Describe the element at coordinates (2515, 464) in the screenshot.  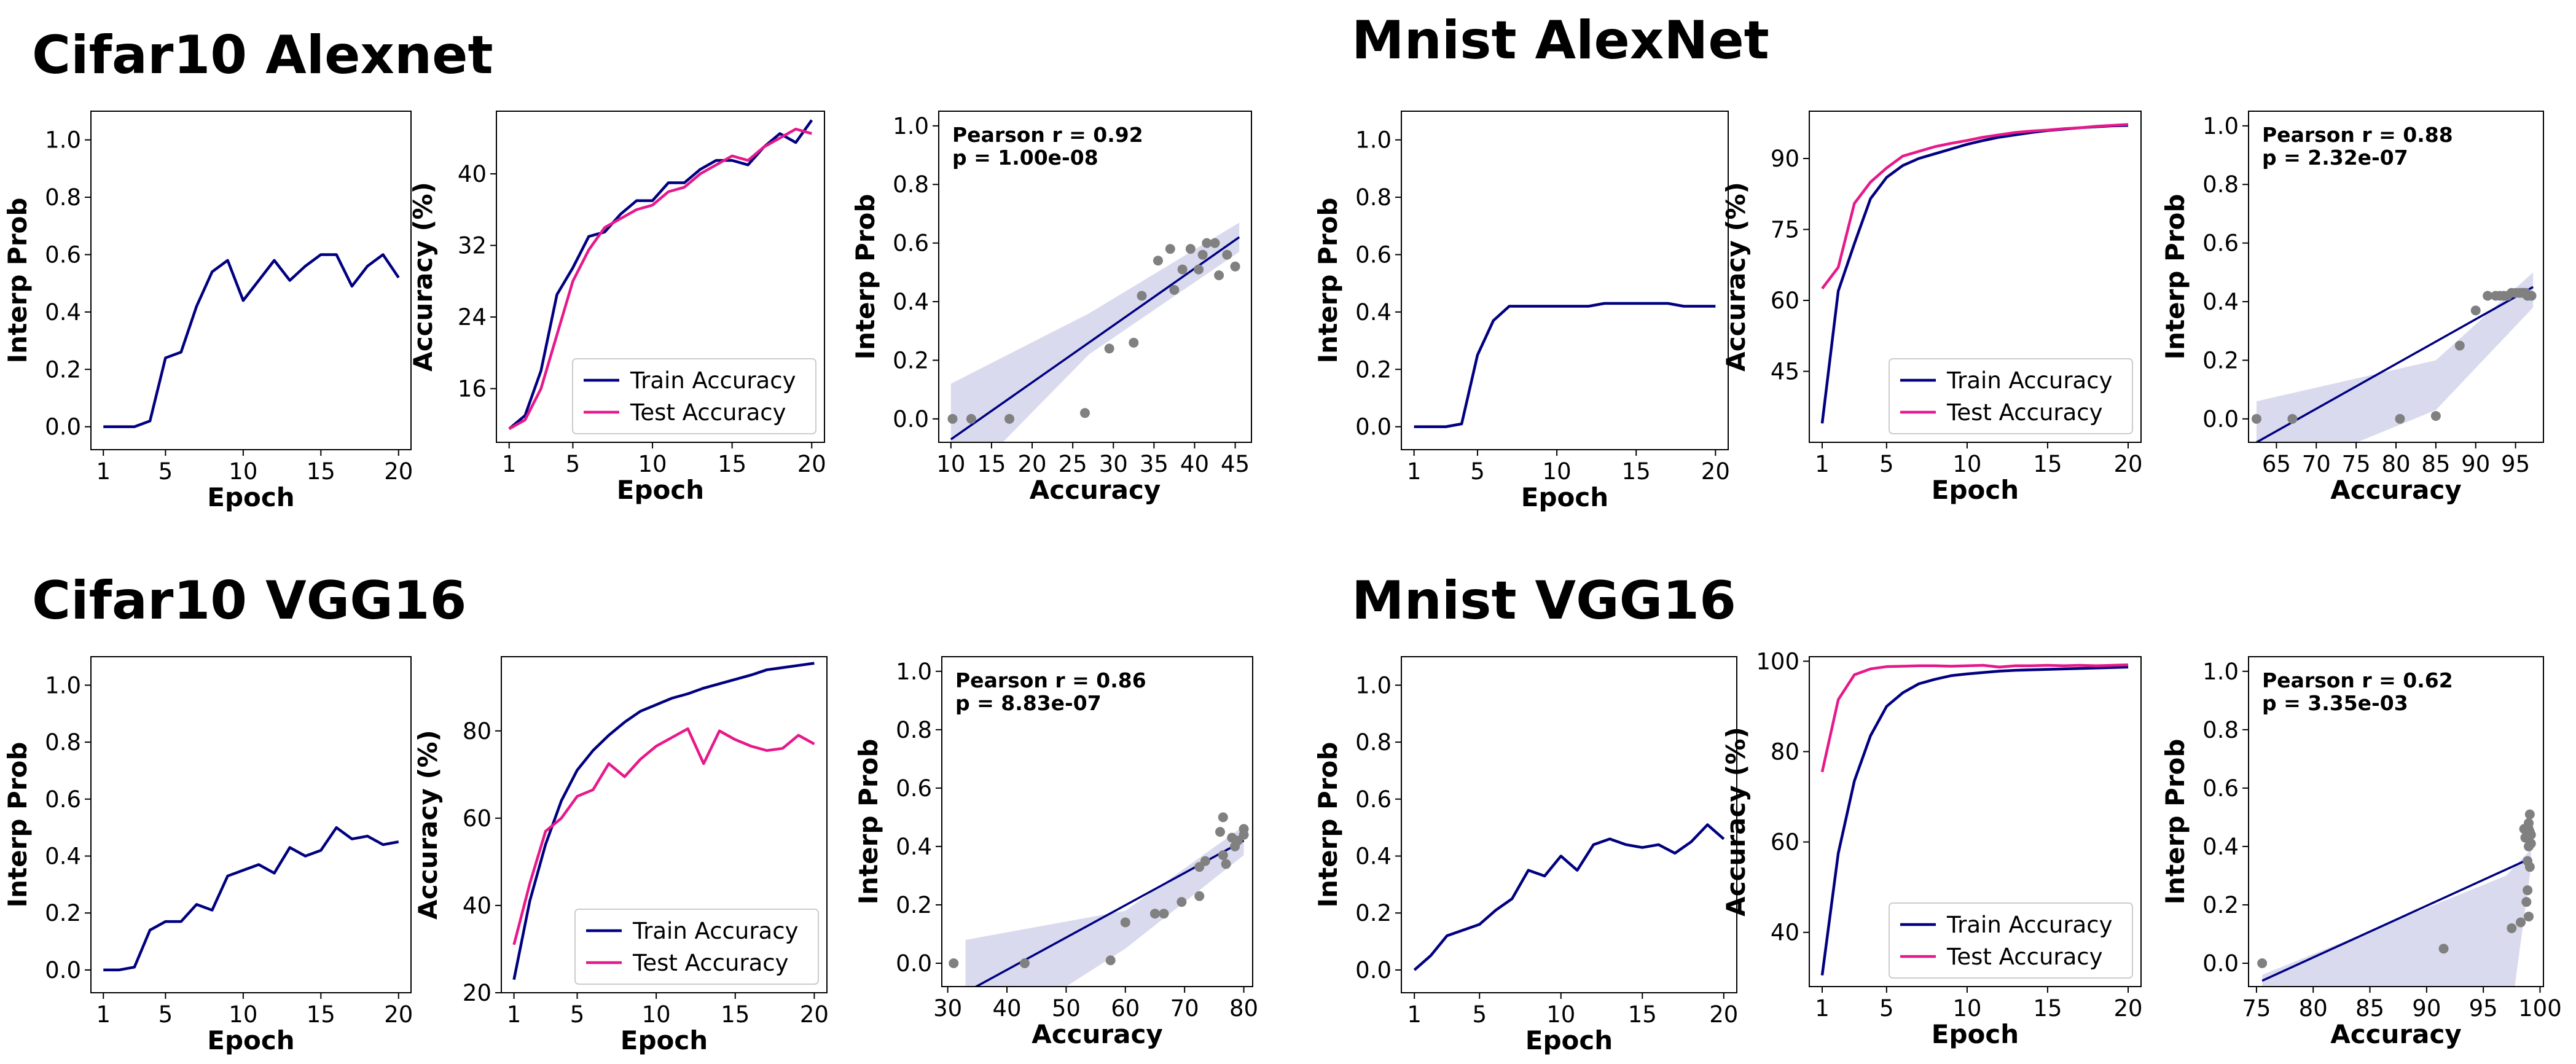
I see `x-tick-label: 95` at that location.